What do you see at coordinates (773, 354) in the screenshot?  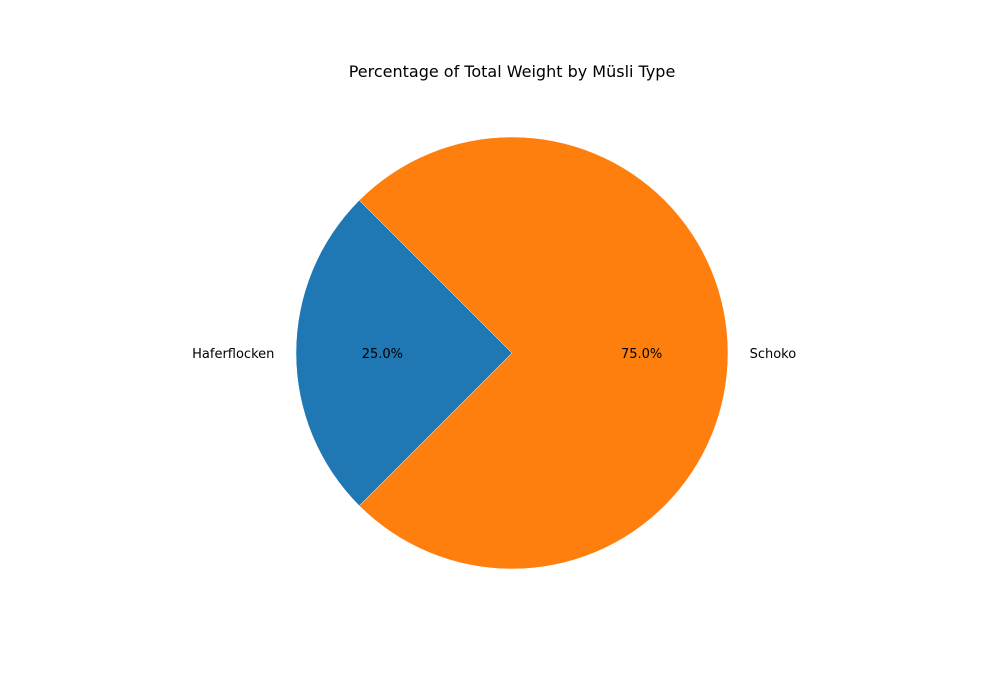 I see `slice-label-schoko: Schoko` at bounding box center [773, 354].